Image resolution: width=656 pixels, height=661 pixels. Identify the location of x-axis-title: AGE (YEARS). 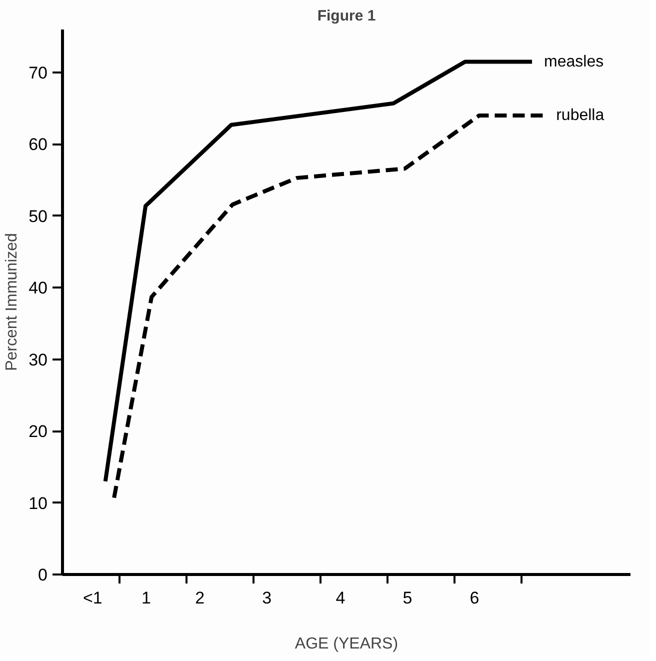
(346, 644).